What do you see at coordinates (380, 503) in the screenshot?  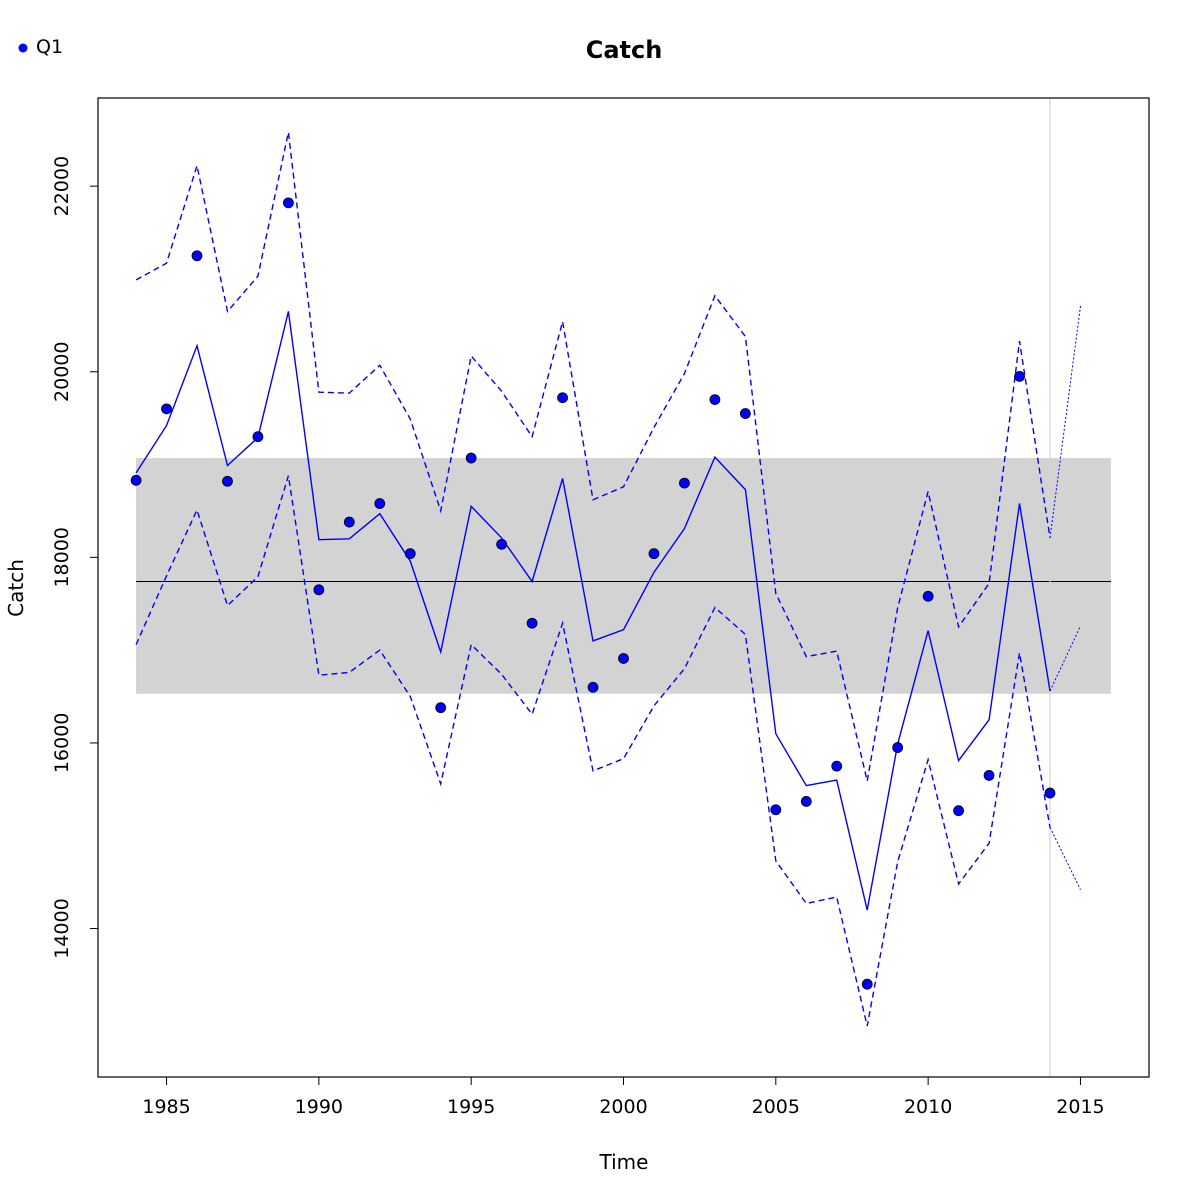 I see `data-point-1992` at bounding box center [380, 503].